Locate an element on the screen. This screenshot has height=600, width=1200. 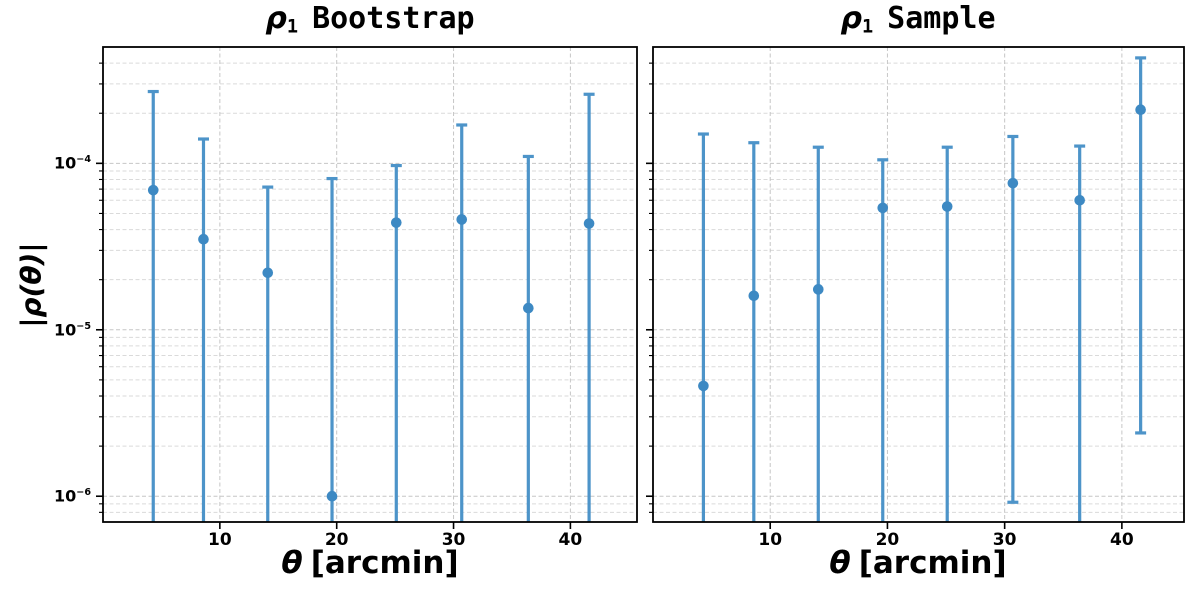
y-tick-label: 10⁻⁴ is located at coordinates (72, 163).